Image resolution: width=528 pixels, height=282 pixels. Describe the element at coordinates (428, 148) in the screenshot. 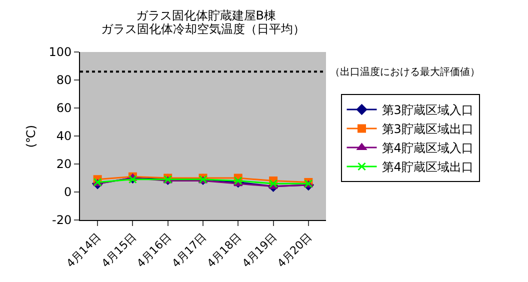

I see `legend-label: 第4貯蔵区域入口` at that location.